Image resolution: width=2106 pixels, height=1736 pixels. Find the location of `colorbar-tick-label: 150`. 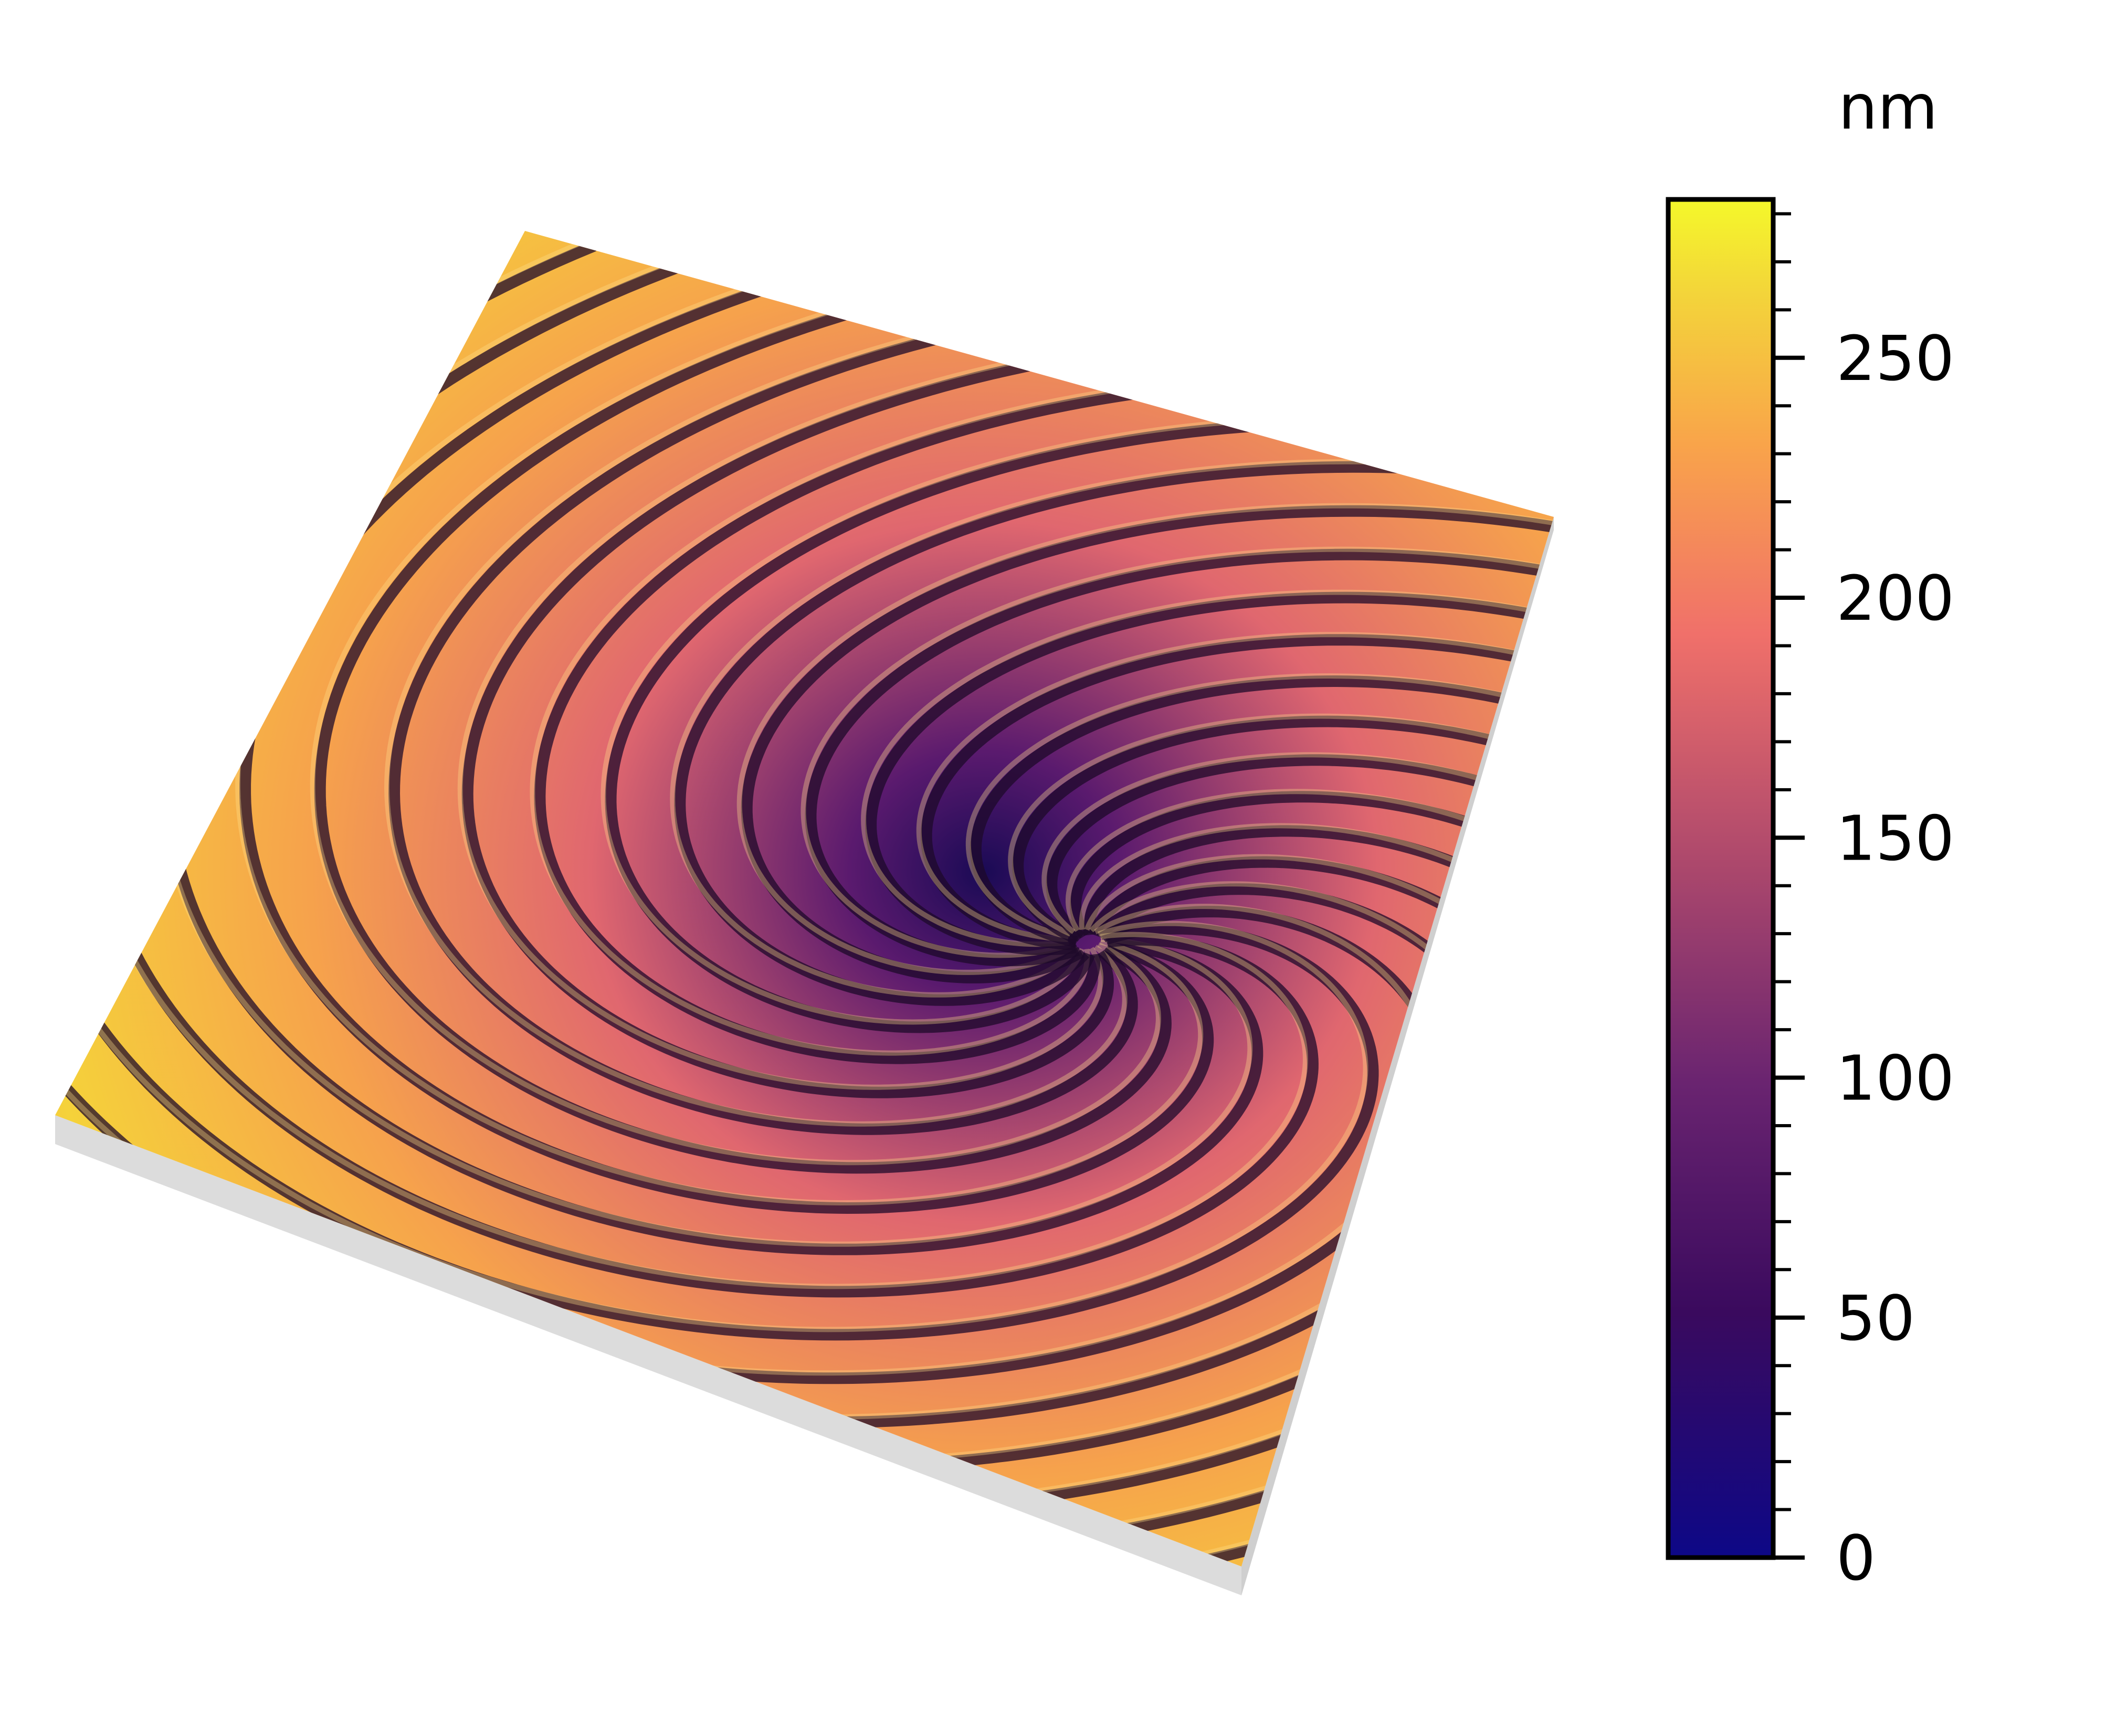

colorbar-tick-label: 150 is located at coordinates (1895, 838).